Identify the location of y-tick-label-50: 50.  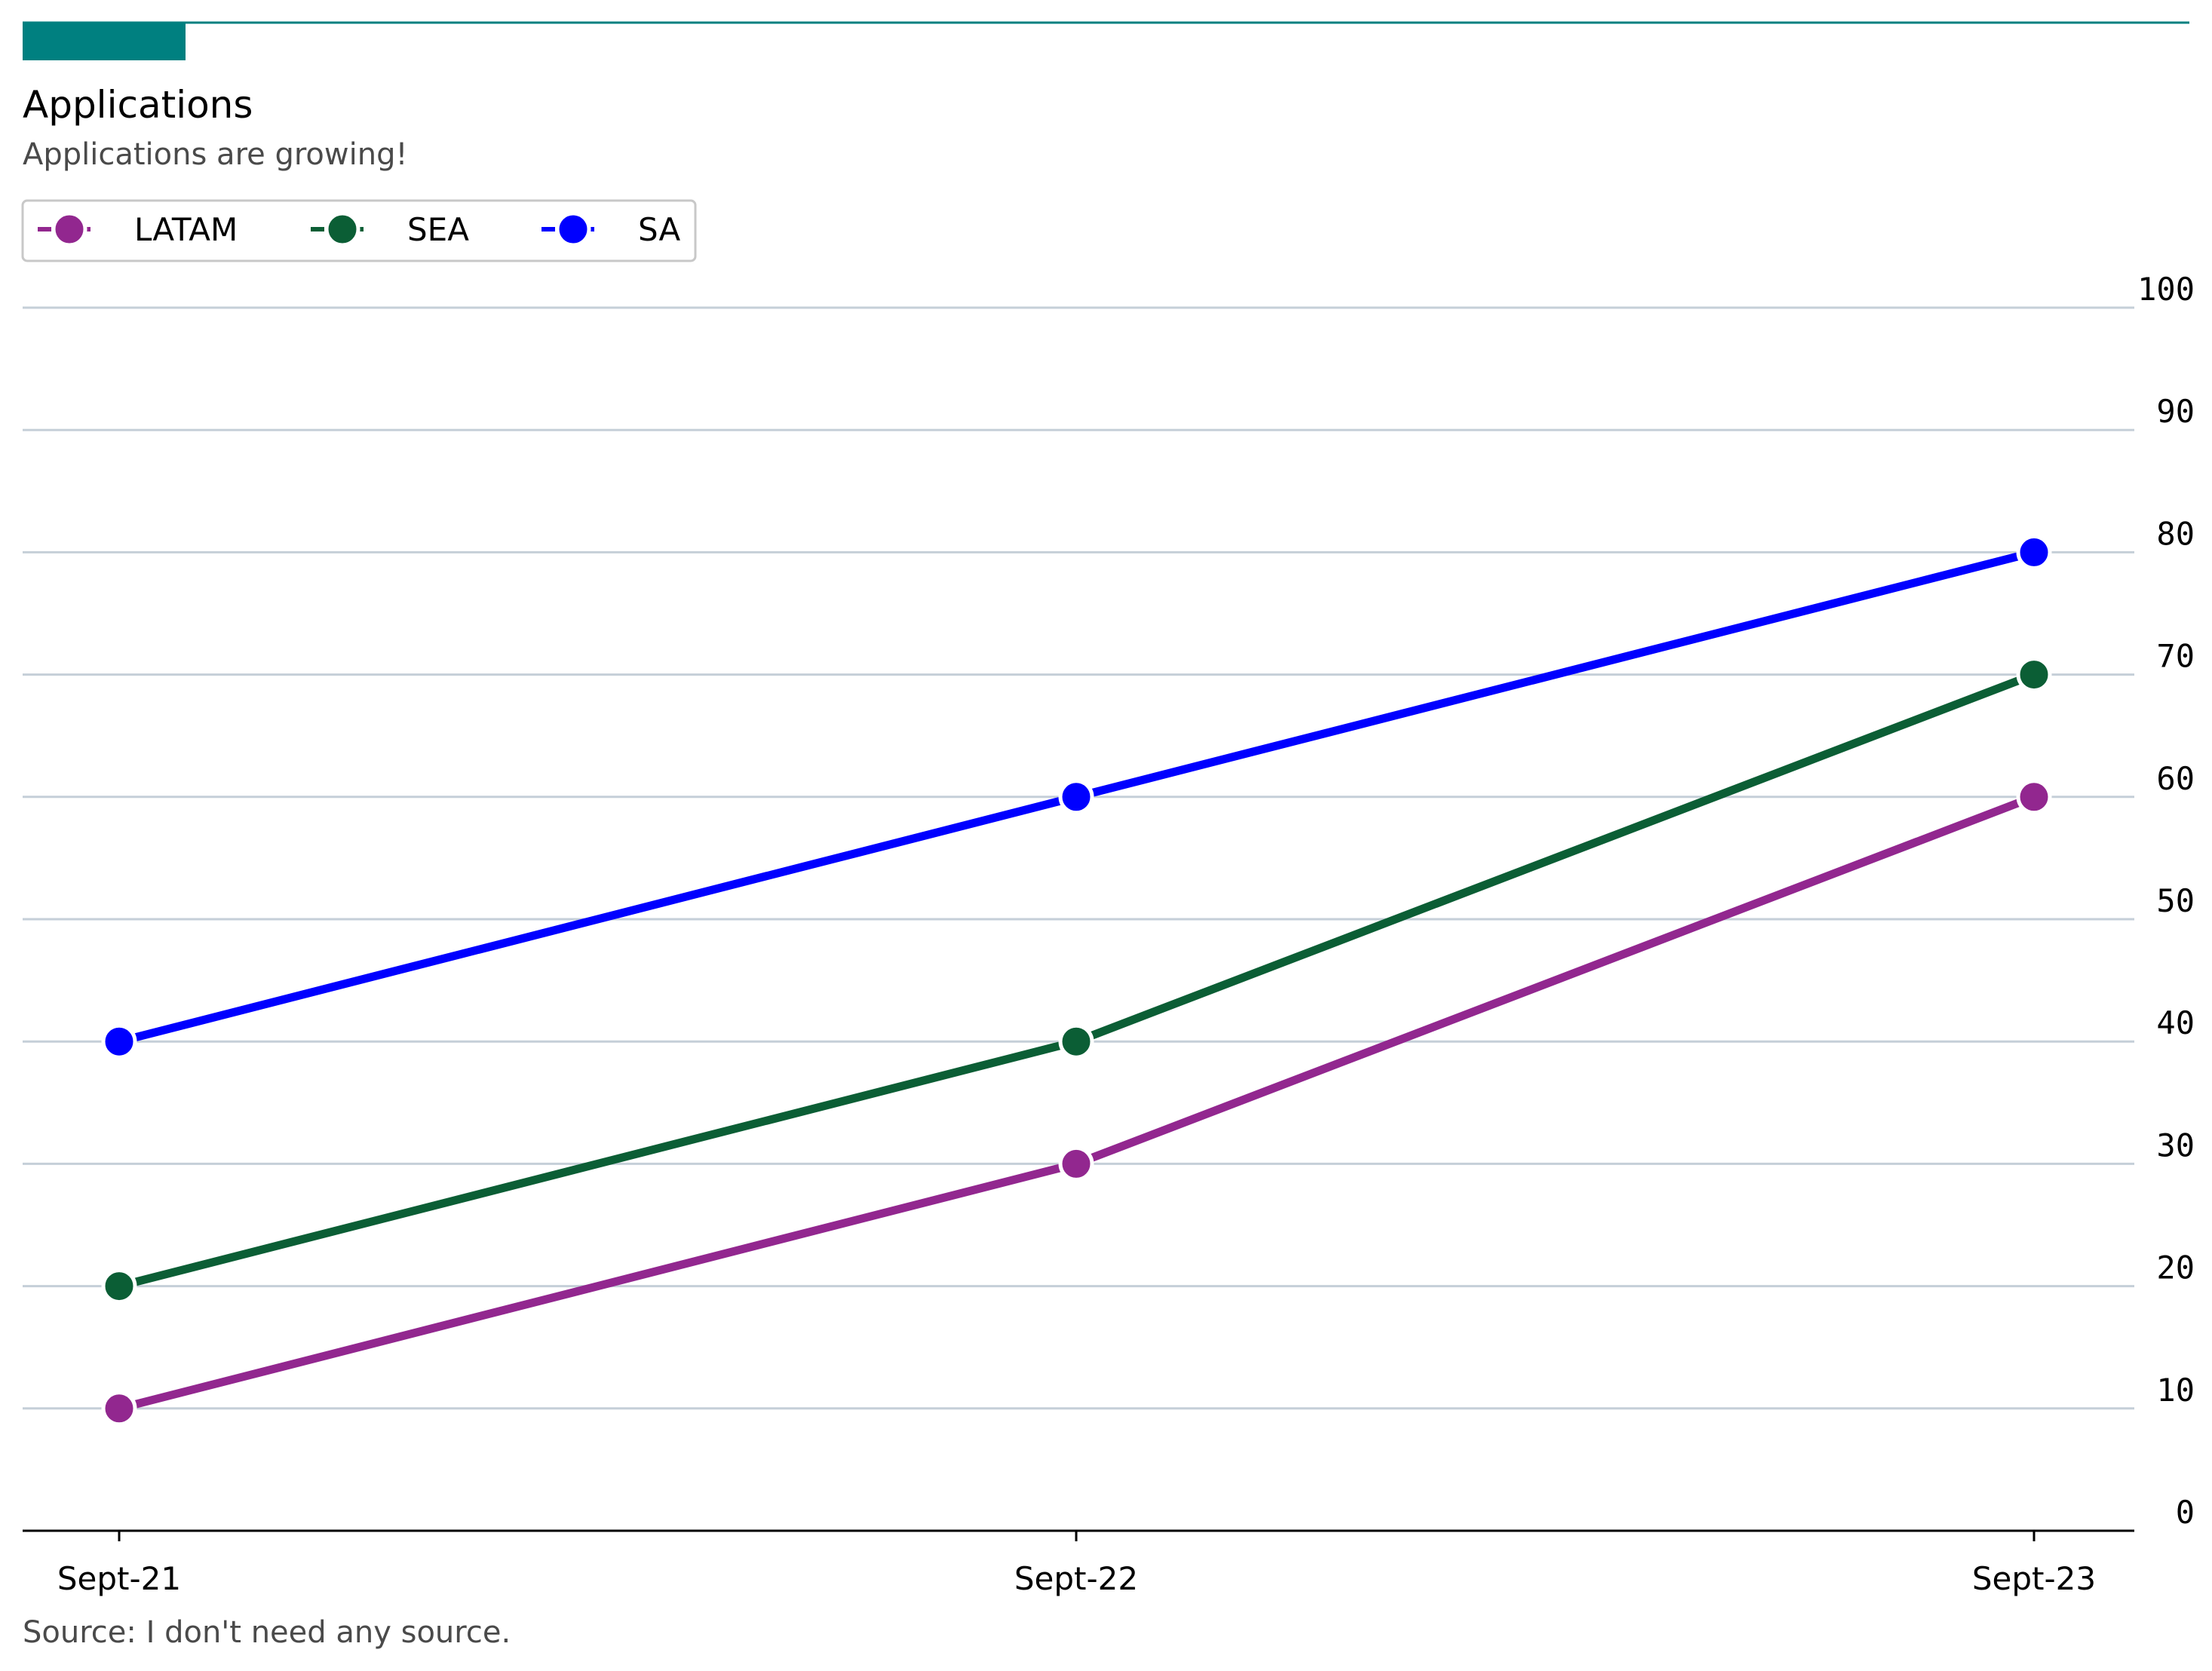
(2175, 900).